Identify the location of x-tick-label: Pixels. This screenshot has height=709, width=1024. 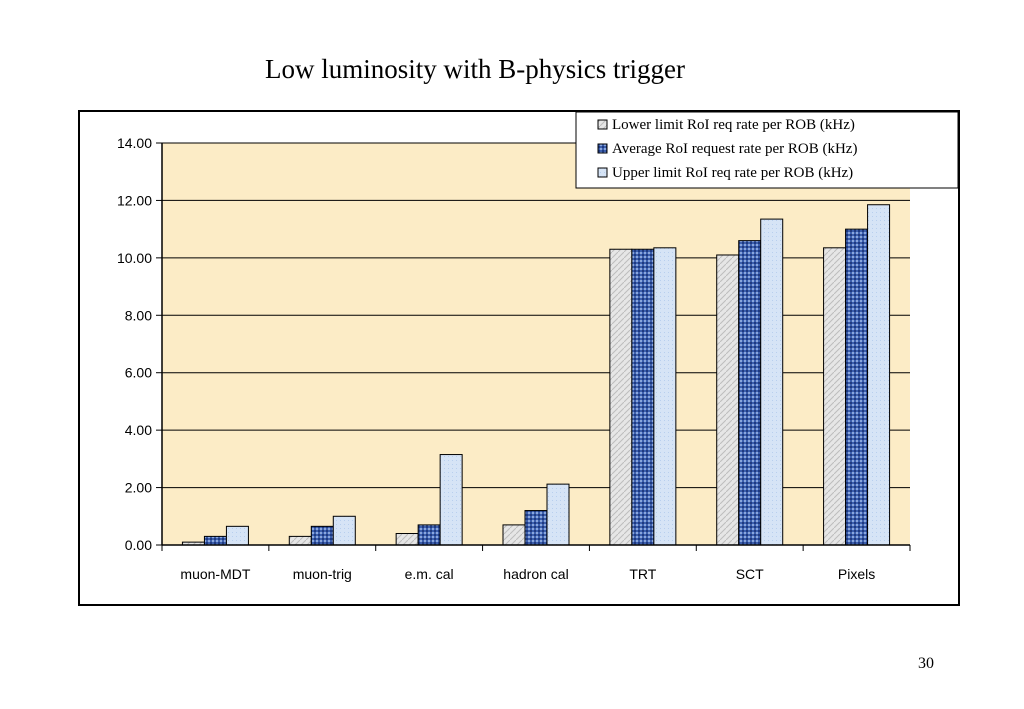
(856, 574).